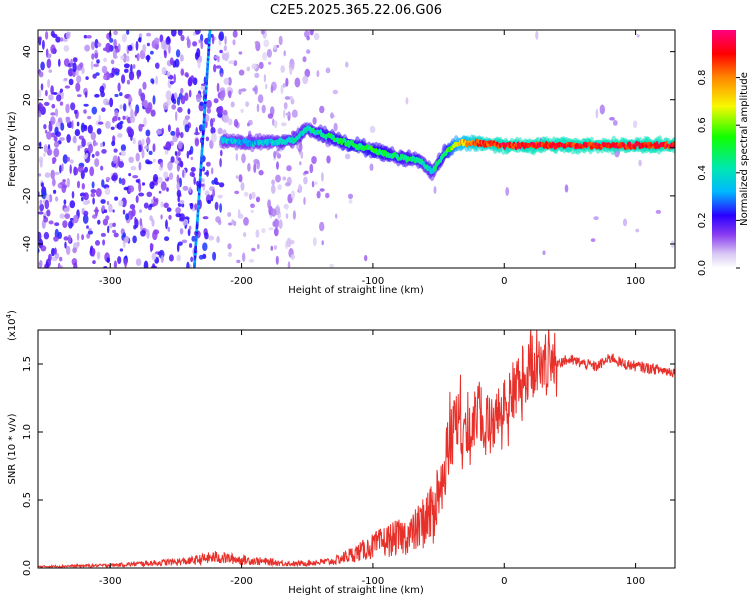  Describe the element at coordinates (27, 196) in the screenshot. I see `spectrogram-y-tick-label: -20` at that location.